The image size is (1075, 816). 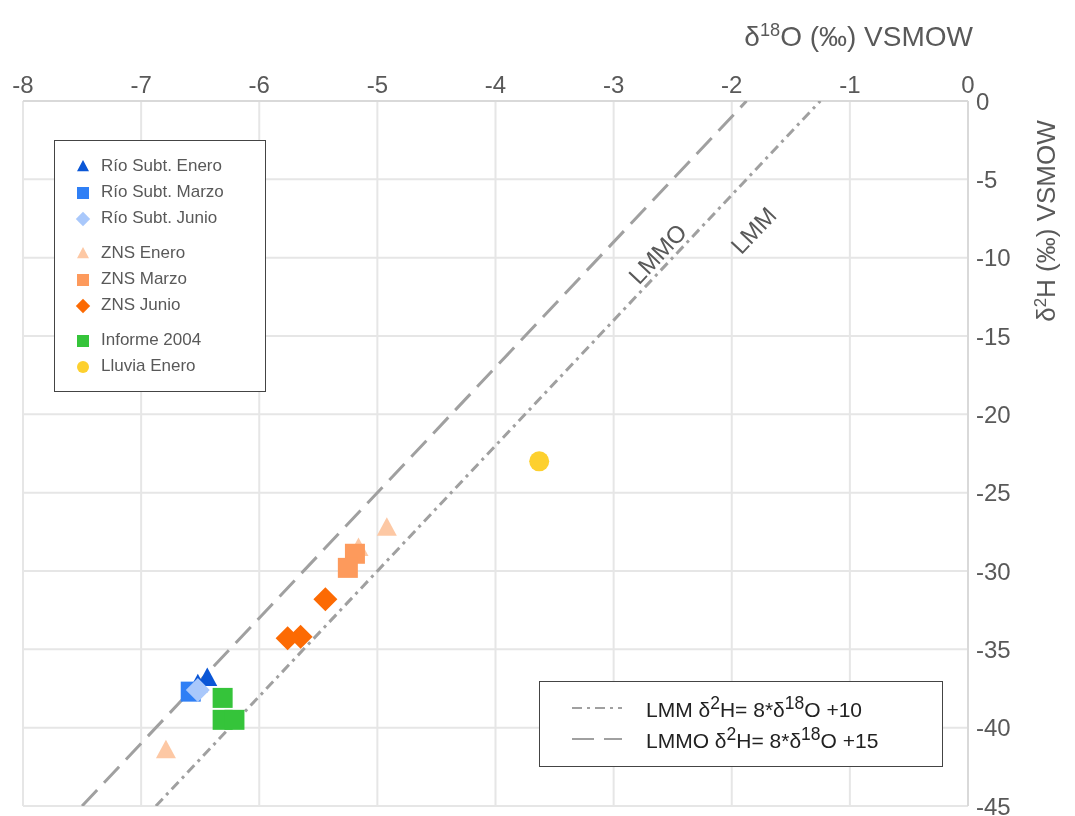 I want to click on legend-label: LMMO δ$^{2}$H= 8*δ$^{18}$O +15, so click(x=762, y=738).